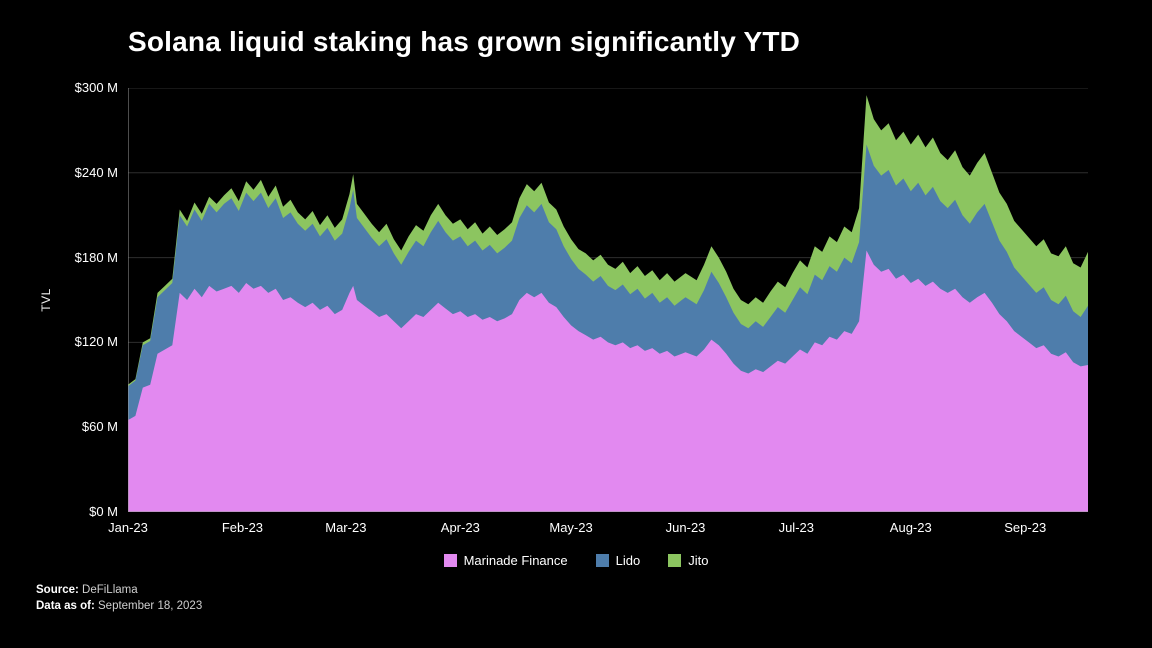 This screenshot has height=648, width=1152. What do you see at coordinates (96, 342) in the screenshot?
I see `y-tick-label: $120 M` at bounding box center [96, 342].